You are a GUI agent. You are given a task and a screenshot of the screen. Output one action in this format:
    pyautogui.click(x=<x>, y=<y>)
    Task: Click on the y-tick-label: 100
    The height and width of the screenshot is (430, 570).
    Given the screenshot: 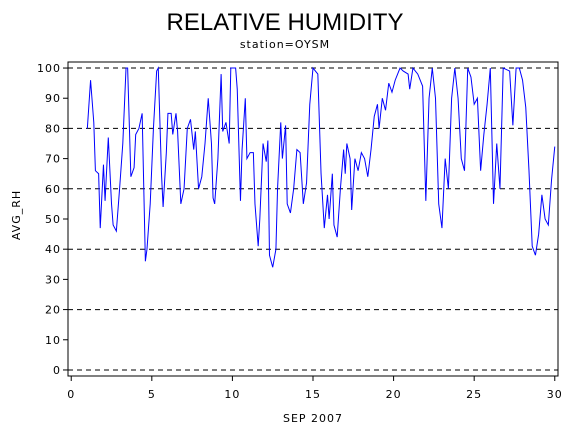 What is the action you would take?
    pyautogui.click(x=49, y=68)
    